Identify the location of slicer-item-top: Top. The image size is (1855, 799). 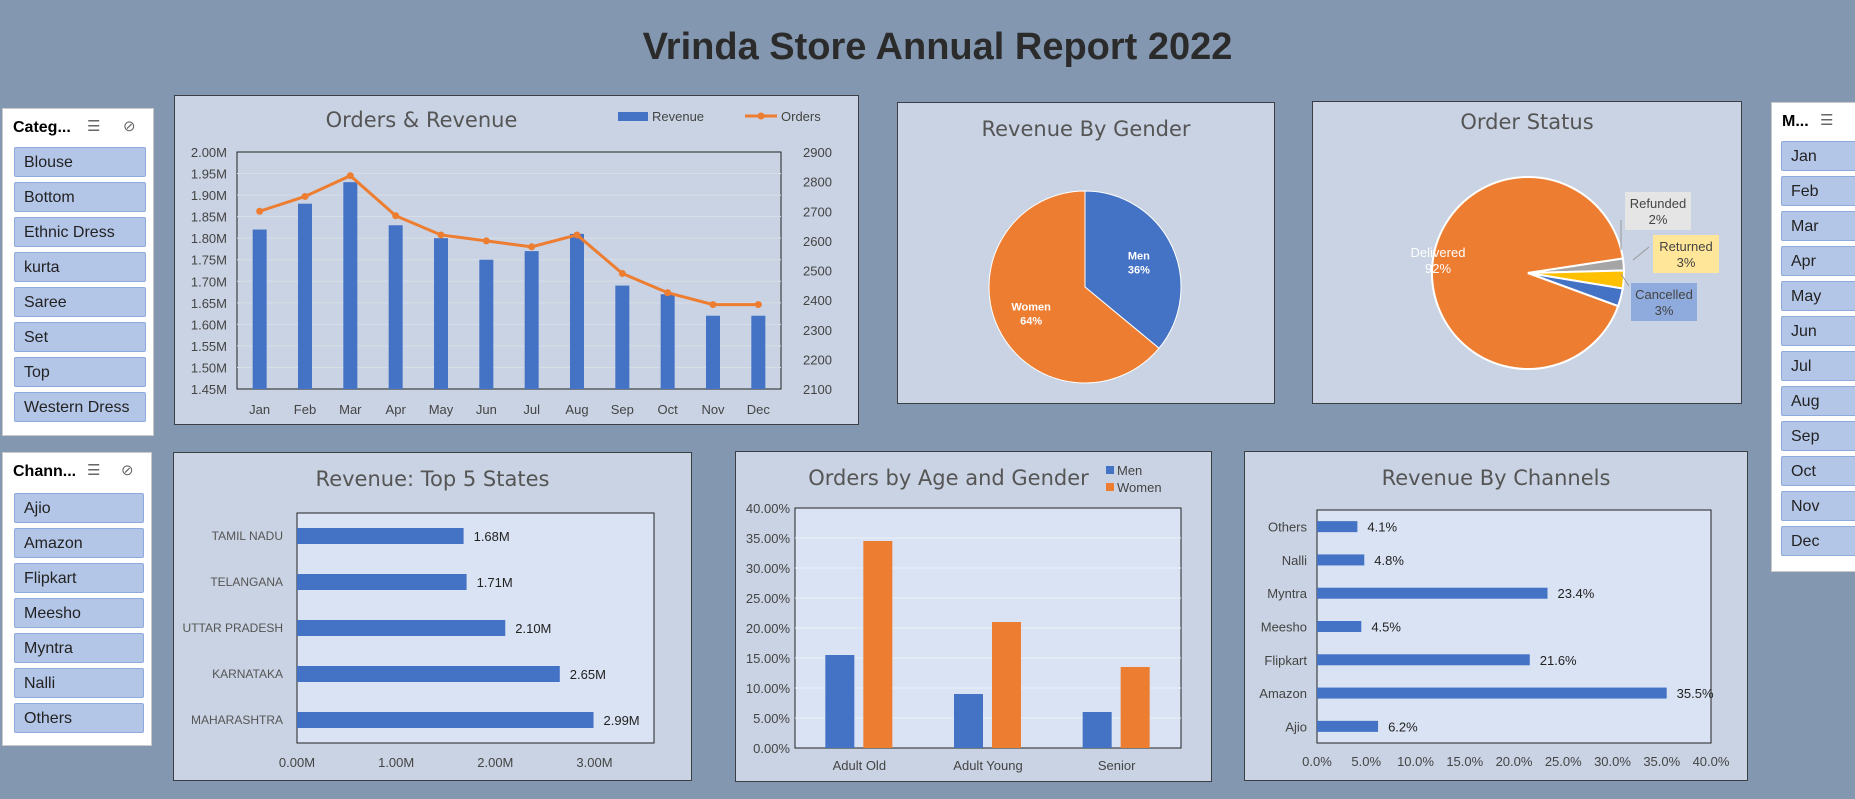
(80, 372).